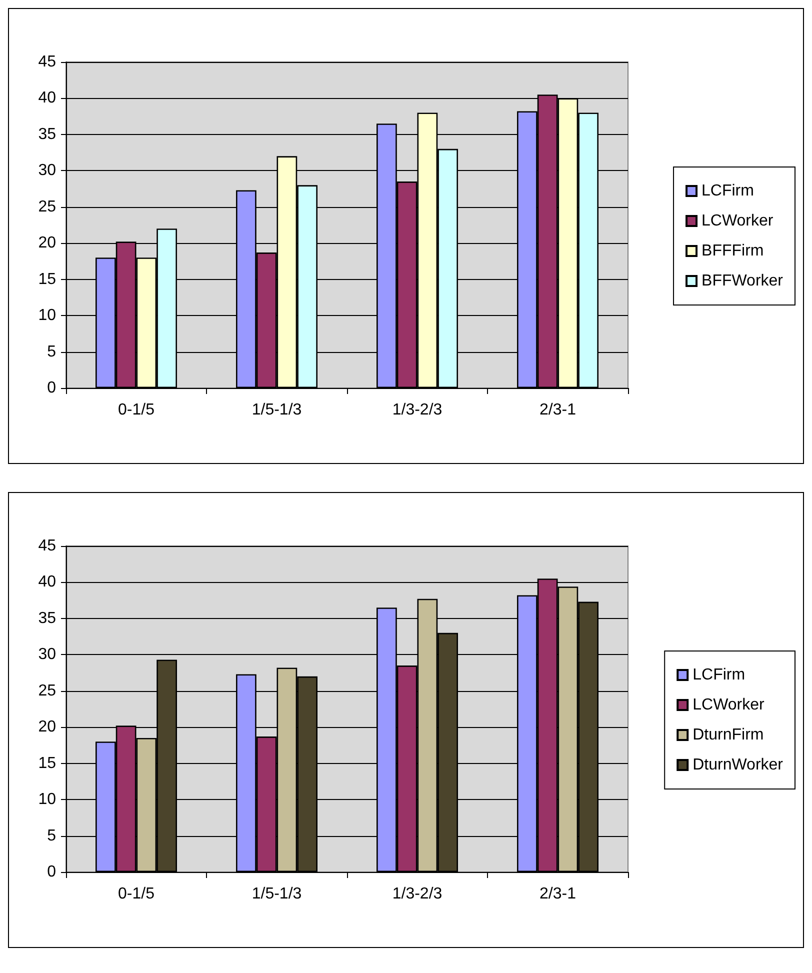 This screenshot has width=812, height=973. I want to click on legend-label: BFFWorker, so click(743, 281).